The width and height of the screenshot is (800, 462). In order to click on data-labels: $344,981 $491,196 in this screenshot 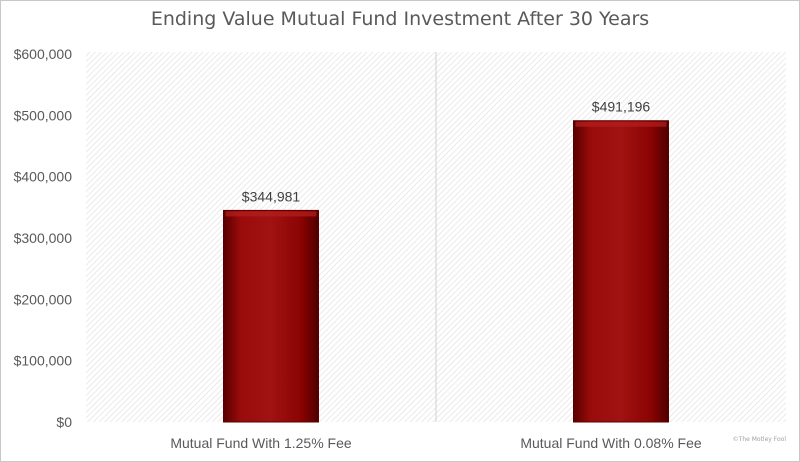, I will do `click(446, 152)`.